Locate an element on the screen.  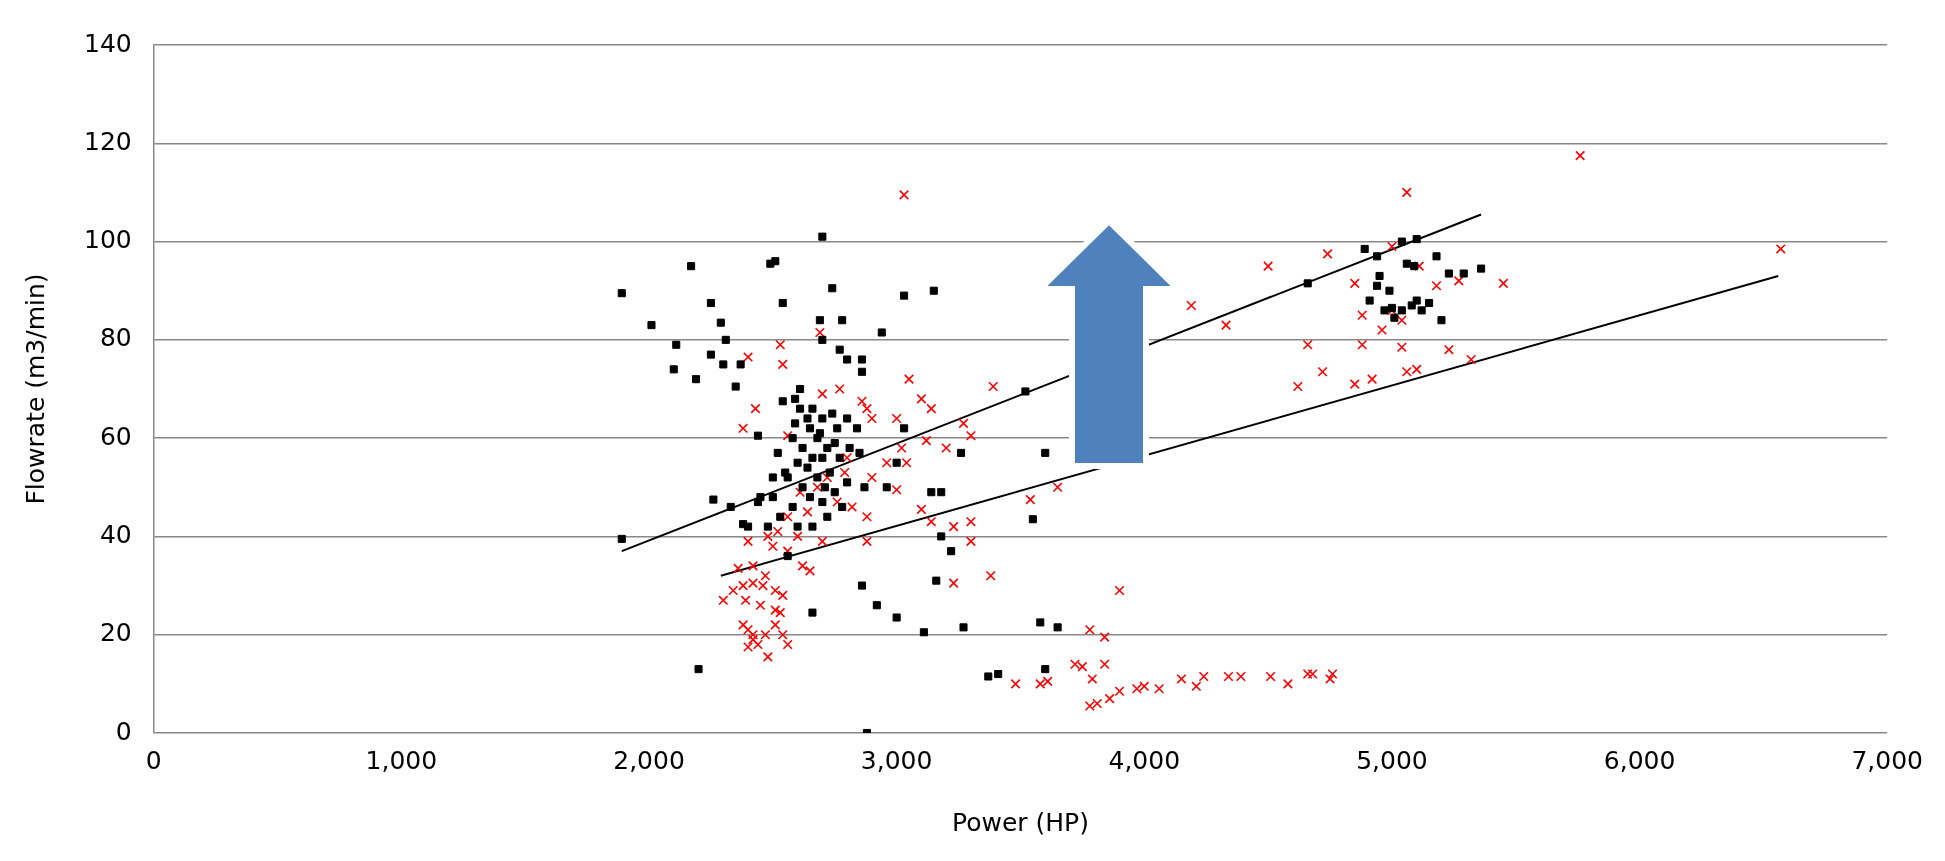
y-tick-label: 100 is located at coordinates (108, 240).